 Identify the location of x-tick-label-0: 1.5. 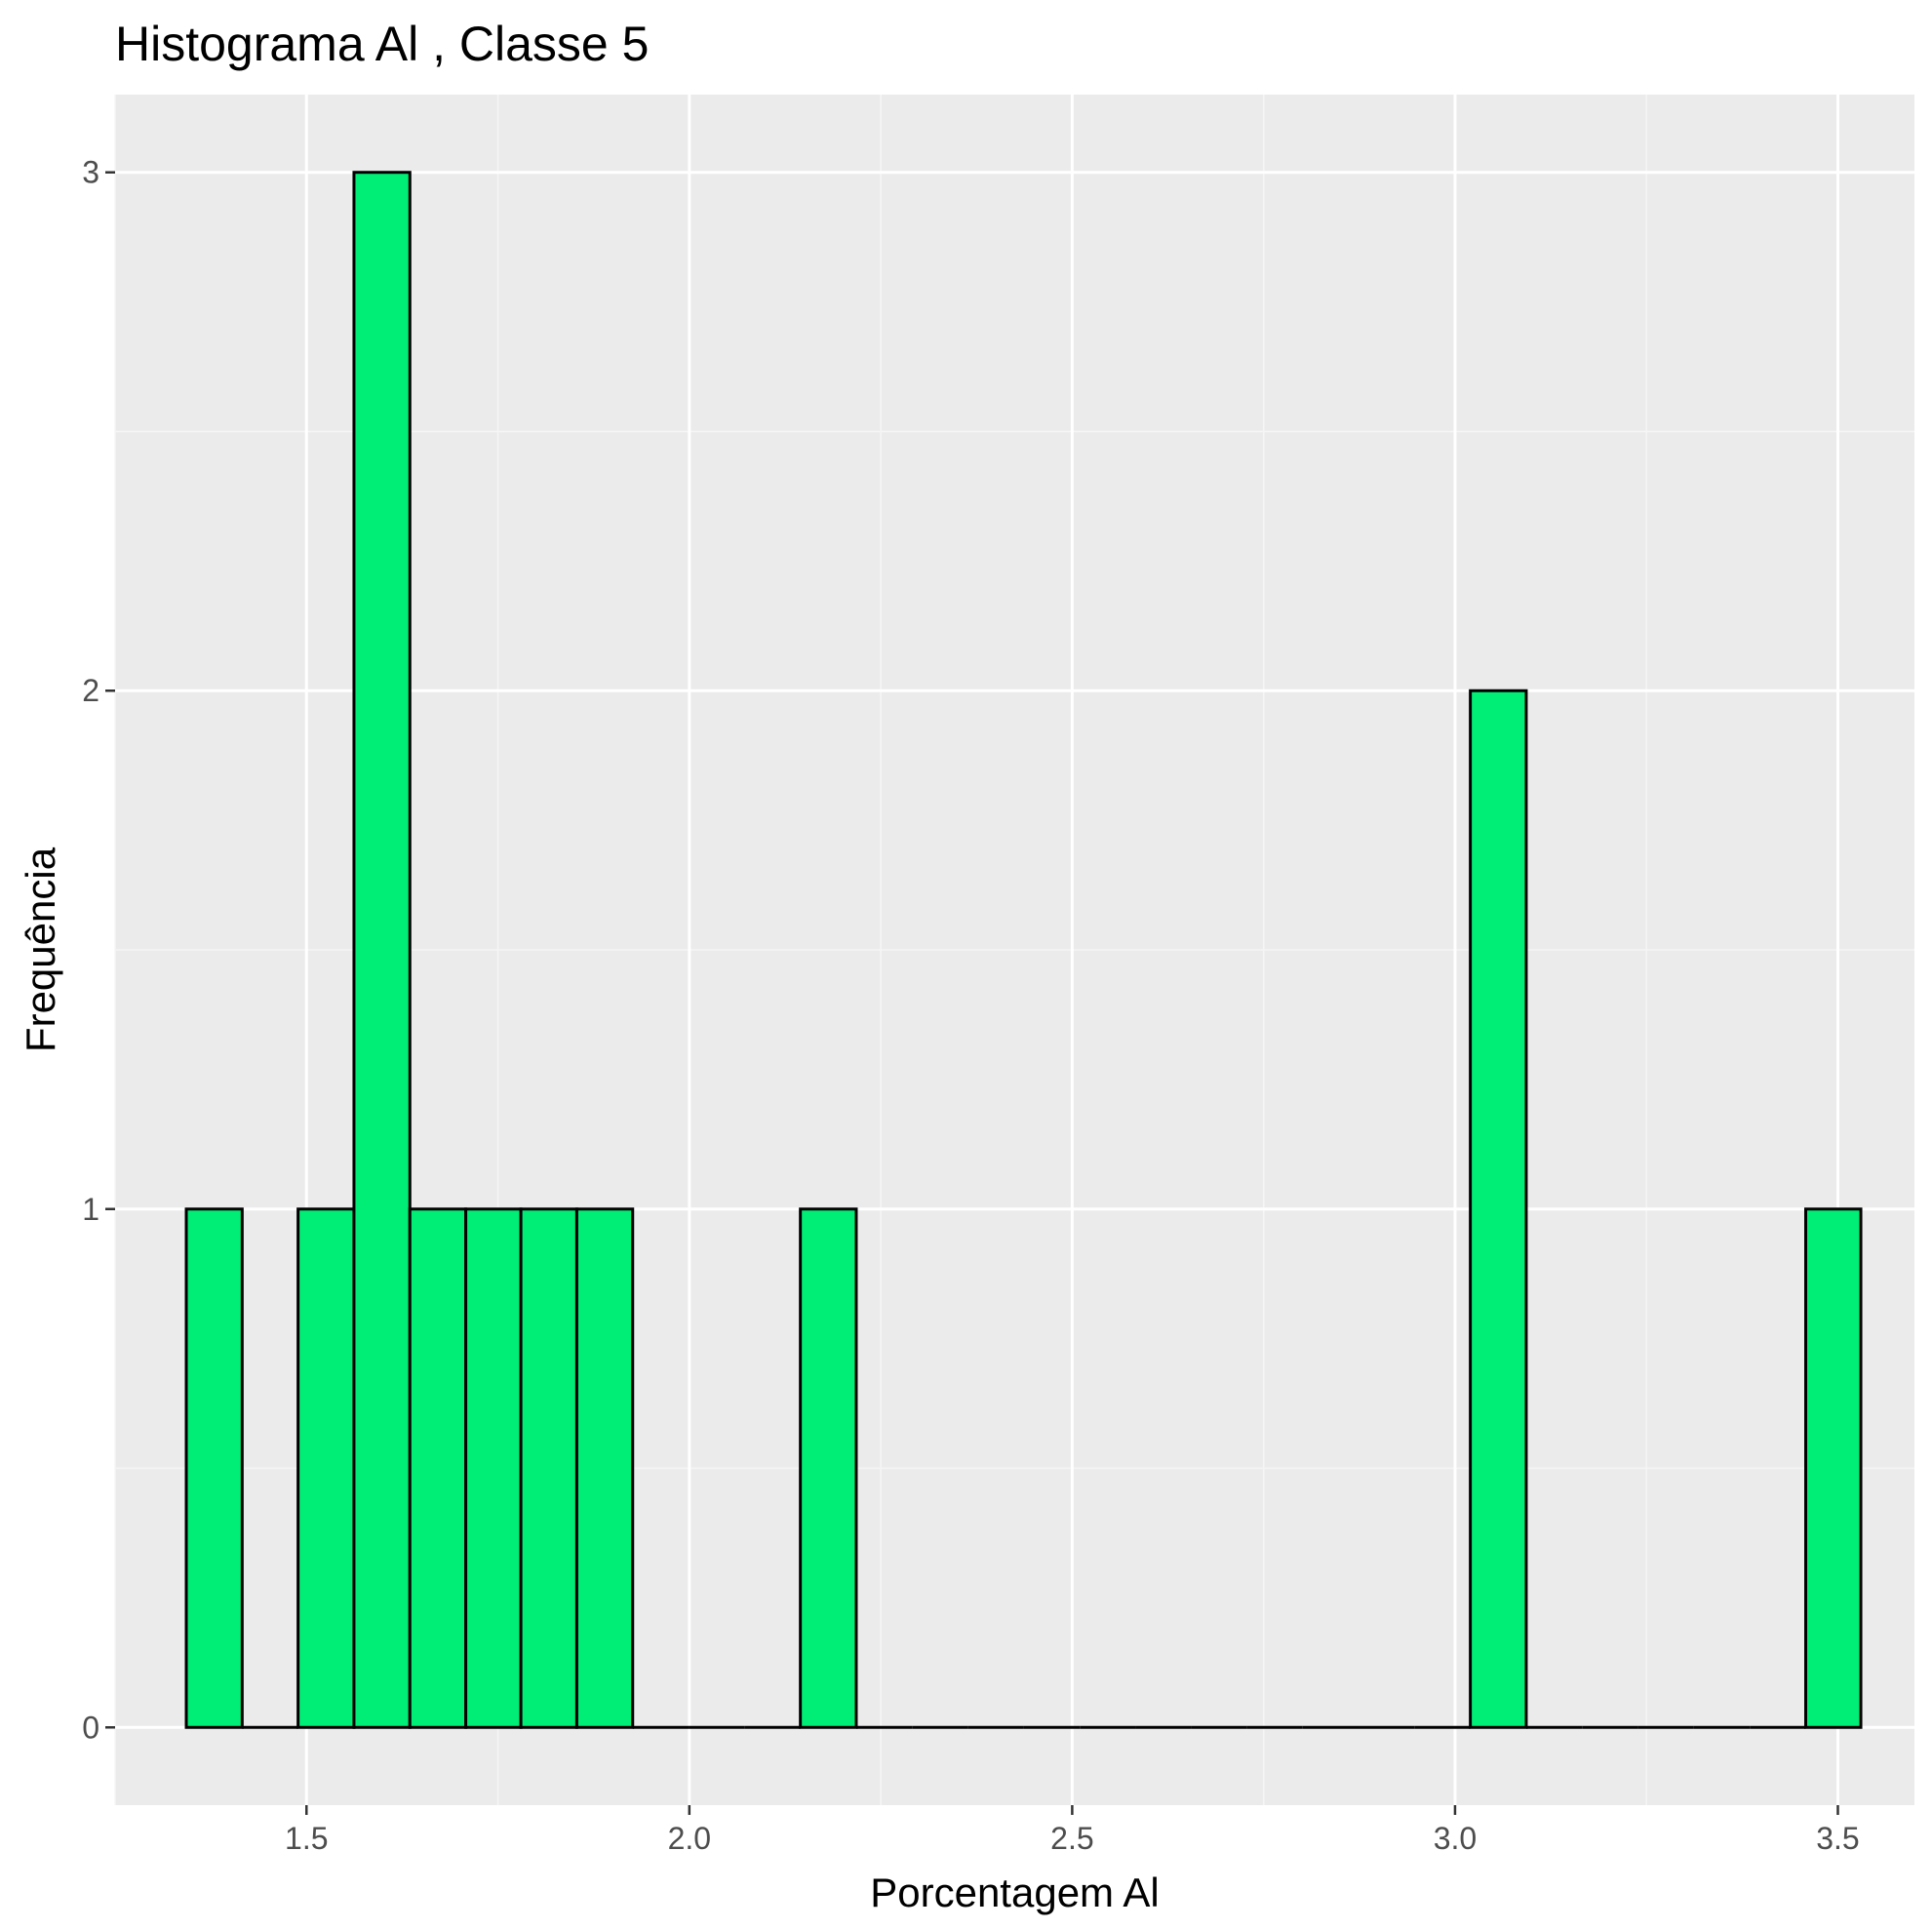
(306, 1838).